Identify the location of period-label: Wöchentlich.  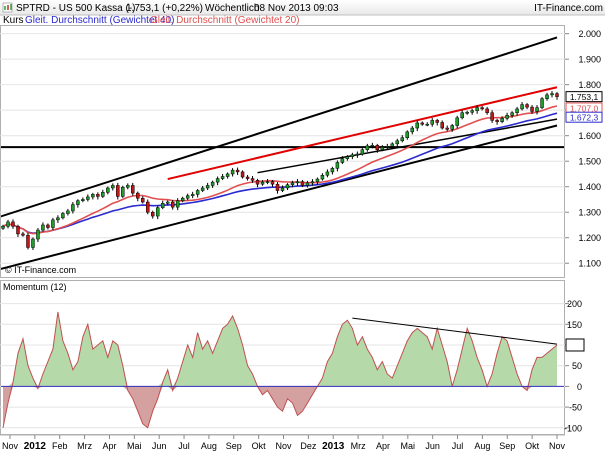
(232, 8).